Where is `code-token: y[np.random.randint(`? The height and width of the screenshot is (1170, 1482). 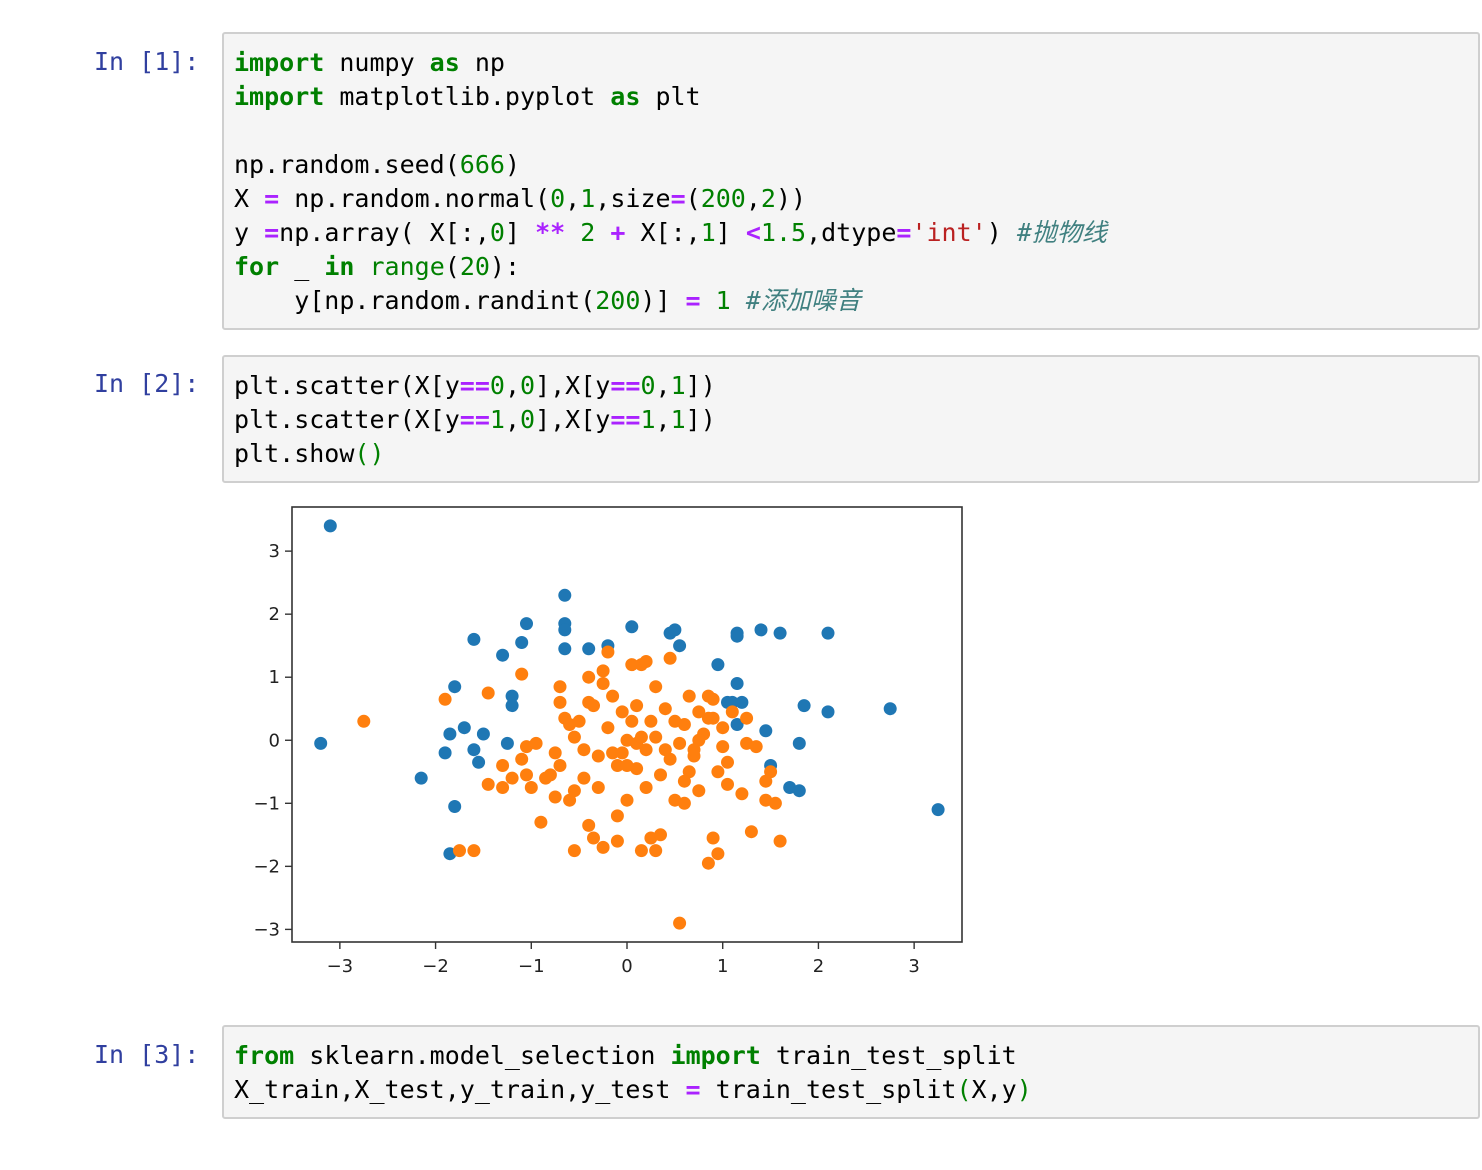 code-token: y[np.random.randint( is located at coordinates (415, 300).